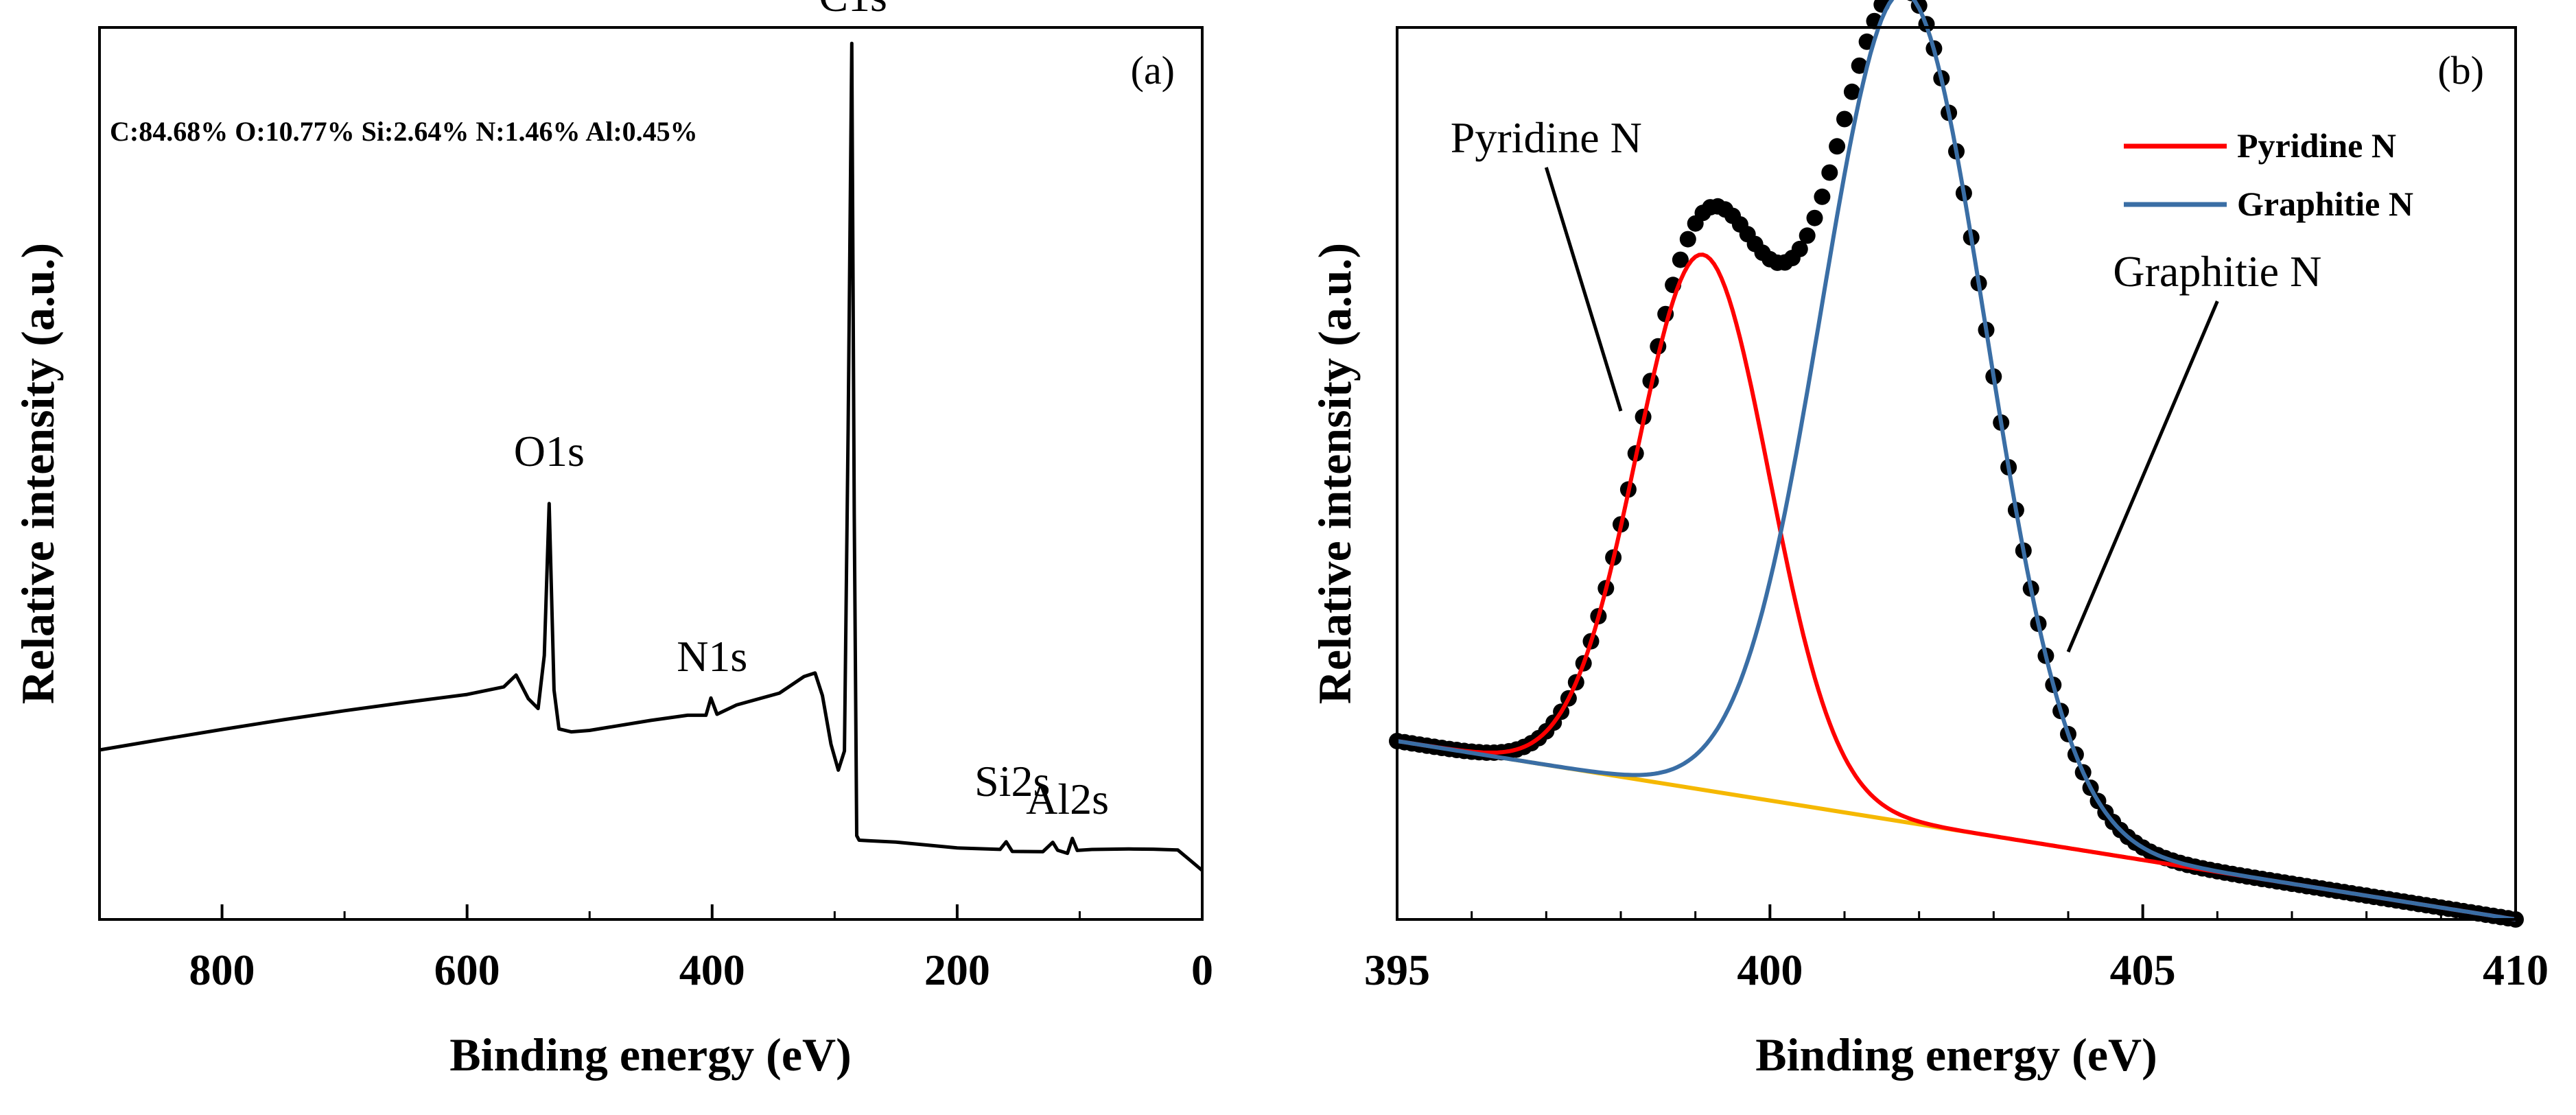 The height and width of the screenshot is (1115, 2576). Describe the element at coordinates (853, 10) in the screenshot. I see `peak-label-c1s: C1s` at that location.